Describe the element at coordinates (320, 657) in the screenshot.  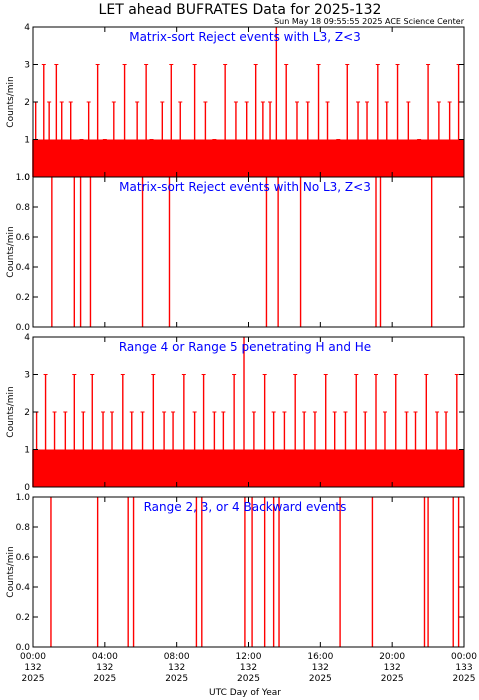
I see `x-tick-label: 16:00` at that location.